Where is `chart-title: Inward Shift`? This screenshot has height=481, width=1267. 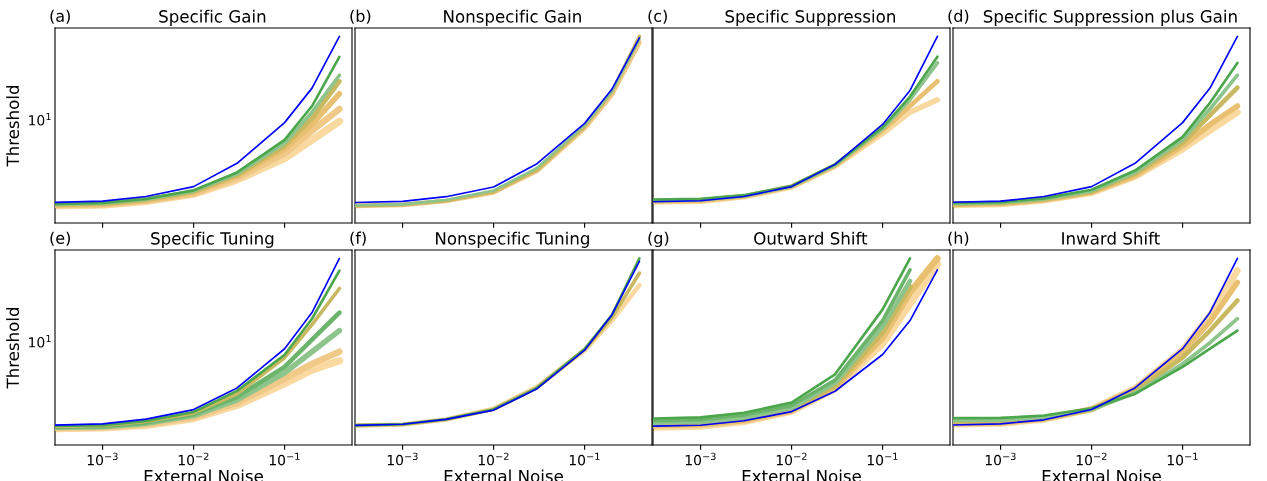
chart-title: Inward Shift is located at coordinates (1111, 238).